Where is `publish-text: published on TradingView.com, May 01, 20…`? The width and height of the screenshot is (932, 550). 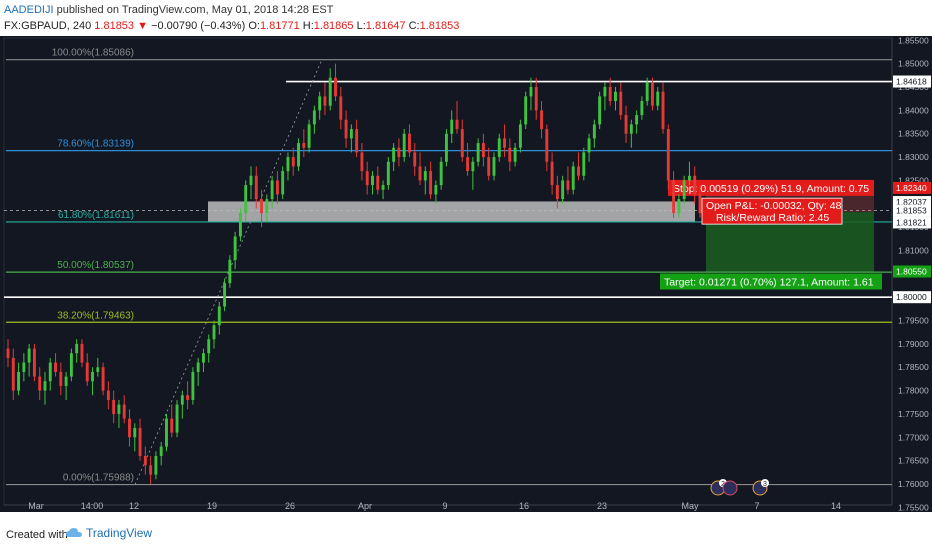
publish-text: published on TradingView.com, May 01, 20… is located at coordinates (195, 10).